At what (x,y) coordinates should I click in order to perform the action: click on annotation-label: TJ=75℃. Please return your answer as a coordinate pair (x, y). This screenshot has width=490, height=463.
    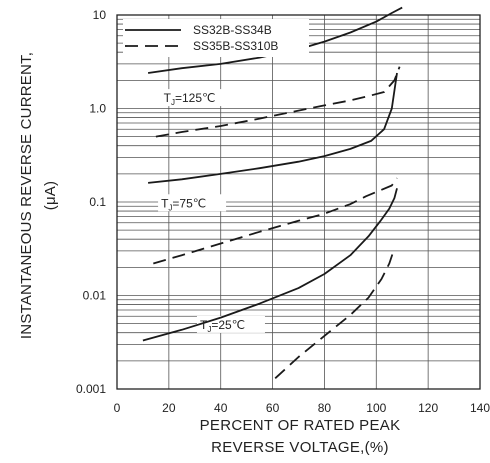
    Looking at the image, I should click on (183, 204).